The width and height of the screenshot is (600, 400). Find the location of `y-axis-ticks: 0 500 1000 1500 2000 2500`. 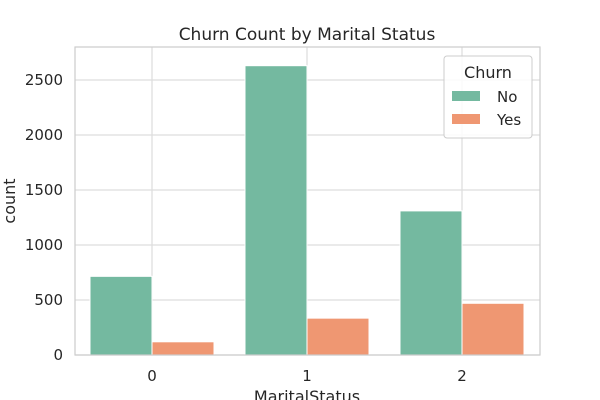

y-axis-ticks: 0 500 1000 1500 2000 2500 is located at coordinates (44, 217).